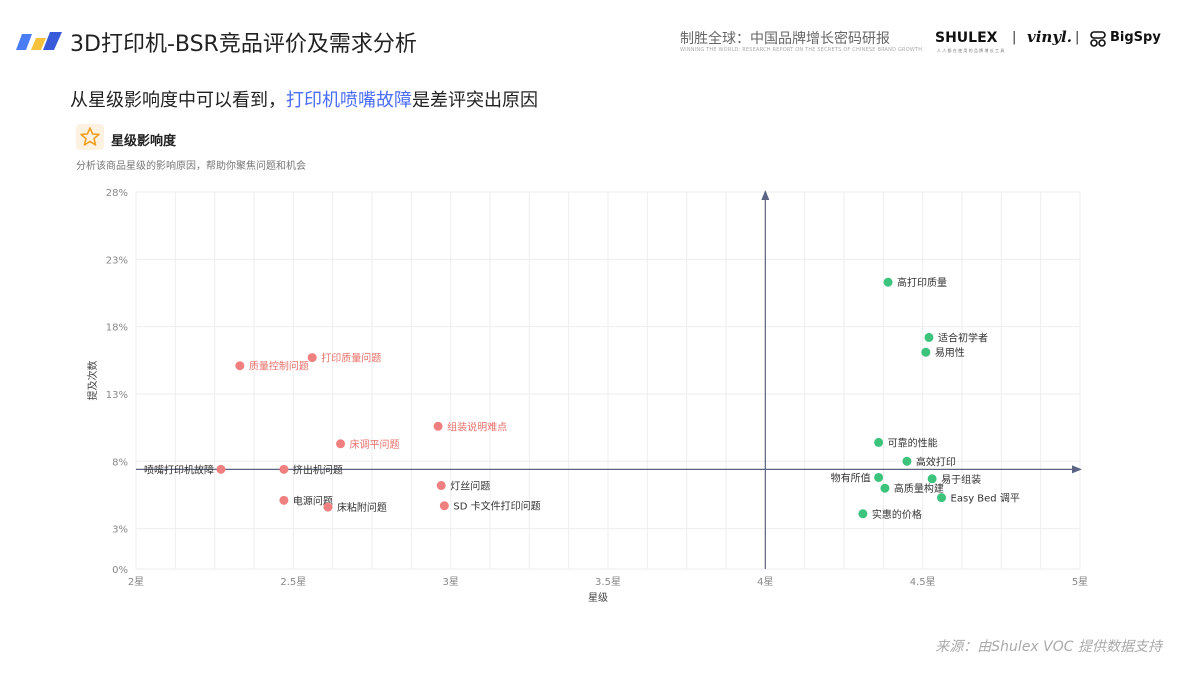 This screenshot has width=1200, height=675. What do you see at coordinates (765, 582) in the screenshot?
I see `x-tick-label: 4星` at bounding box center [765, 582].